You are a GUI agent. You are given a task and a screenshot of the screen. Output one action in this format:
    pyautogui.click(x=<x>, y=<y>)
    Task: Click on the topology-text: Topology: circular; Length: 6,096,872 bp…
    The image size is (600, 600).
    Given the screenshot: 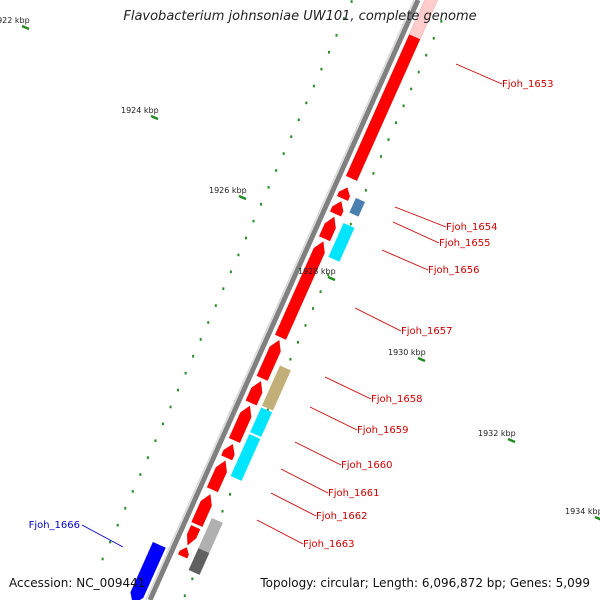 What is the action you would take?
    pyautogui.click(x=425, y=583)
    